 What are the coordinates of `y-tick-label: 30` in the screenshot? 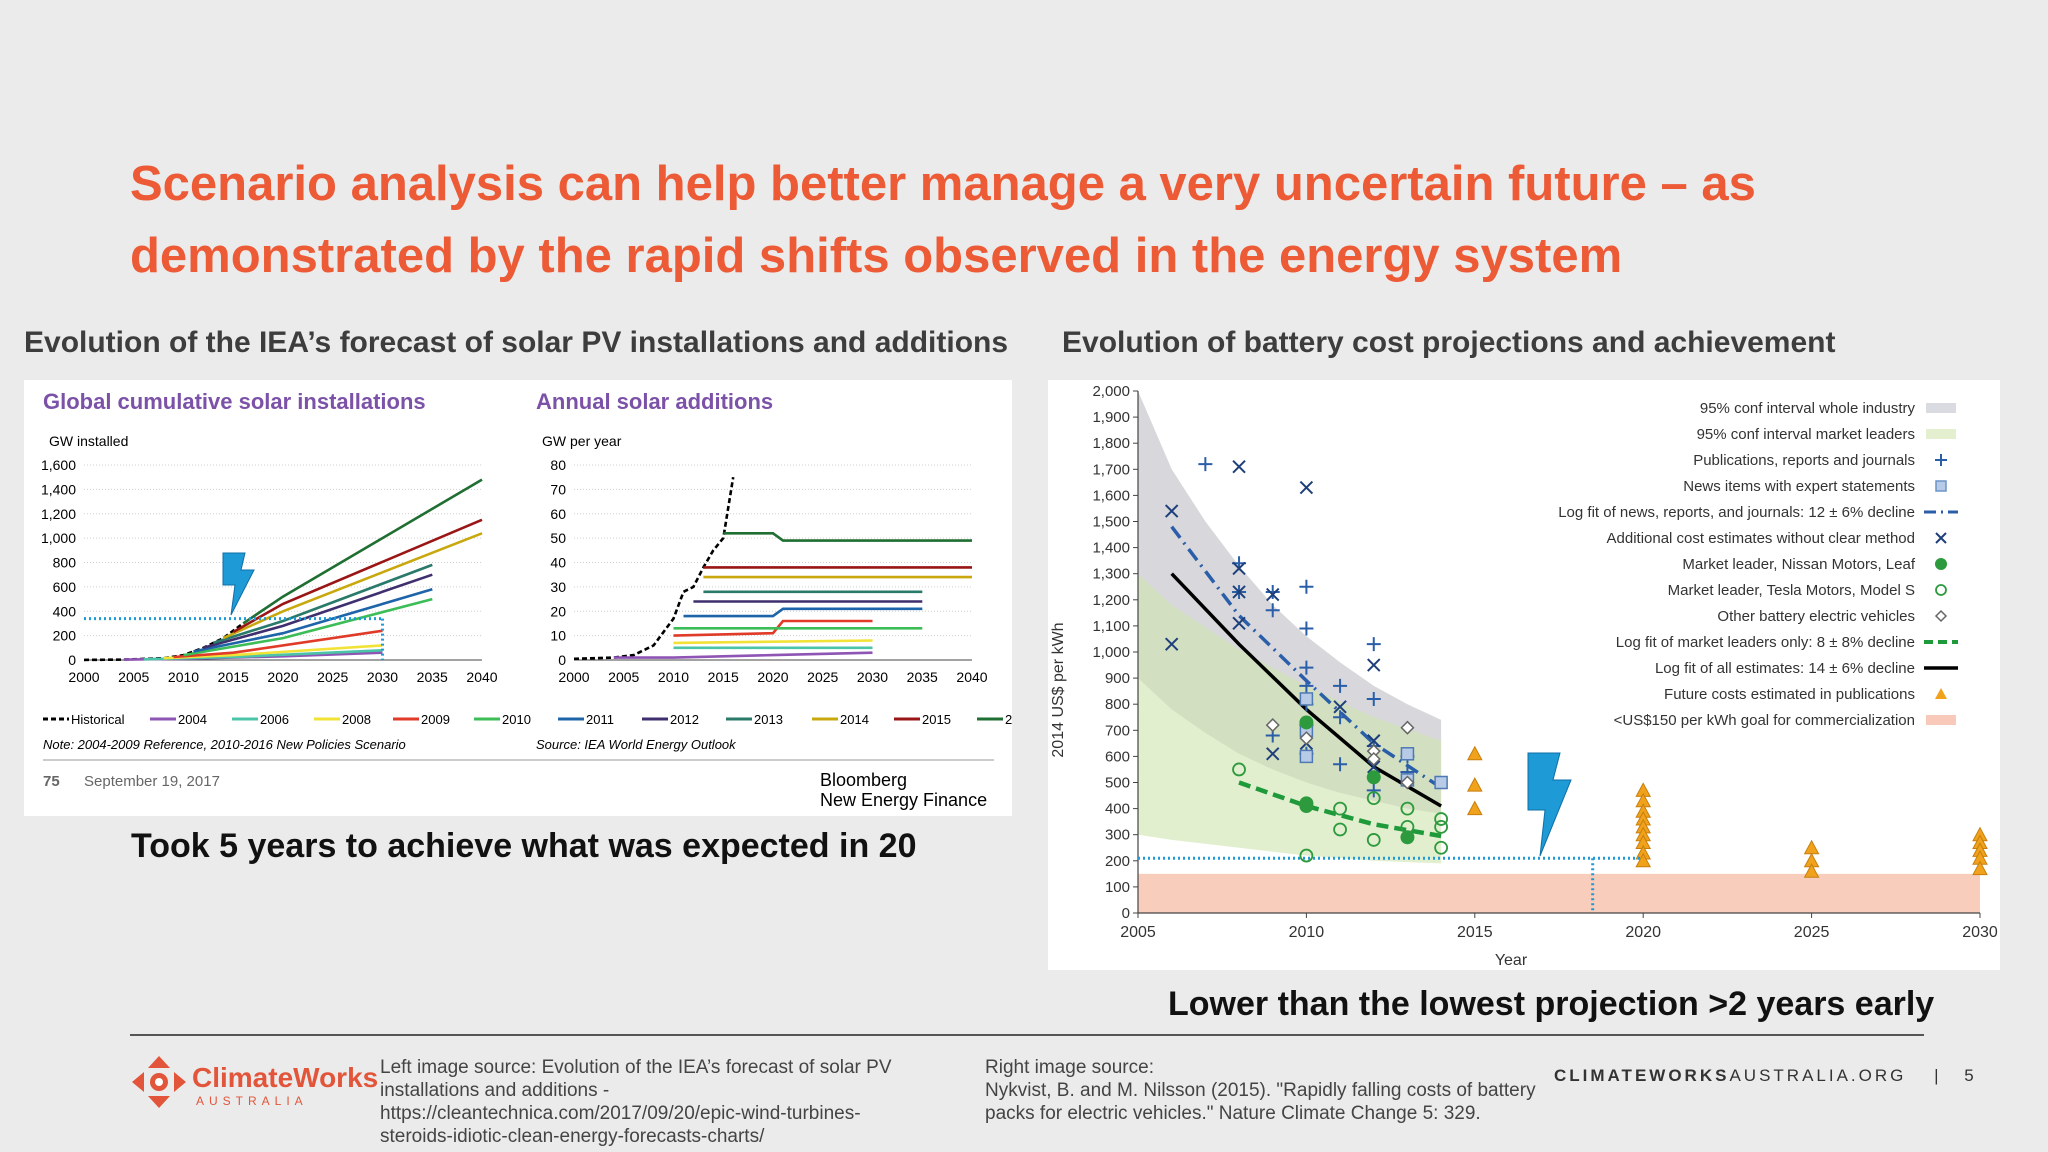 It's located at (558, 587).